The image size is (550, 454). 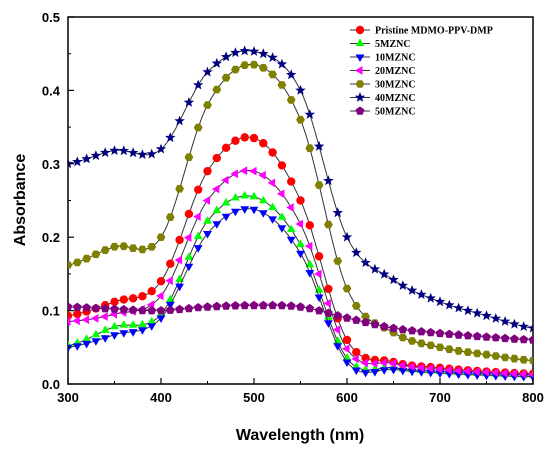 What do you see at coordinates (161, 397) in the screenshot?
I see `x-tick-label: 400` at bounding box center [161, 397].